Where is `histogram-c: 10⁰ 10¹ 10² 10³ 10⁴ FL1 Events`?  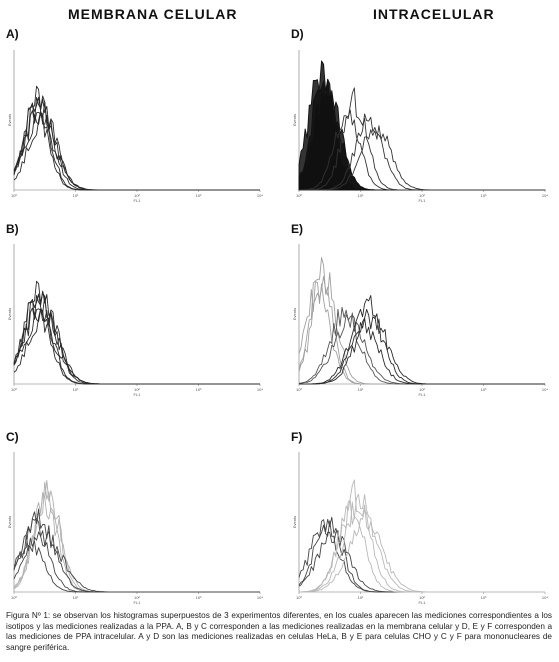
histogram-c: 10⁰ 10¹ 10² 10³ 10⁴ FL1 Events is located at coordinates (135, 528).